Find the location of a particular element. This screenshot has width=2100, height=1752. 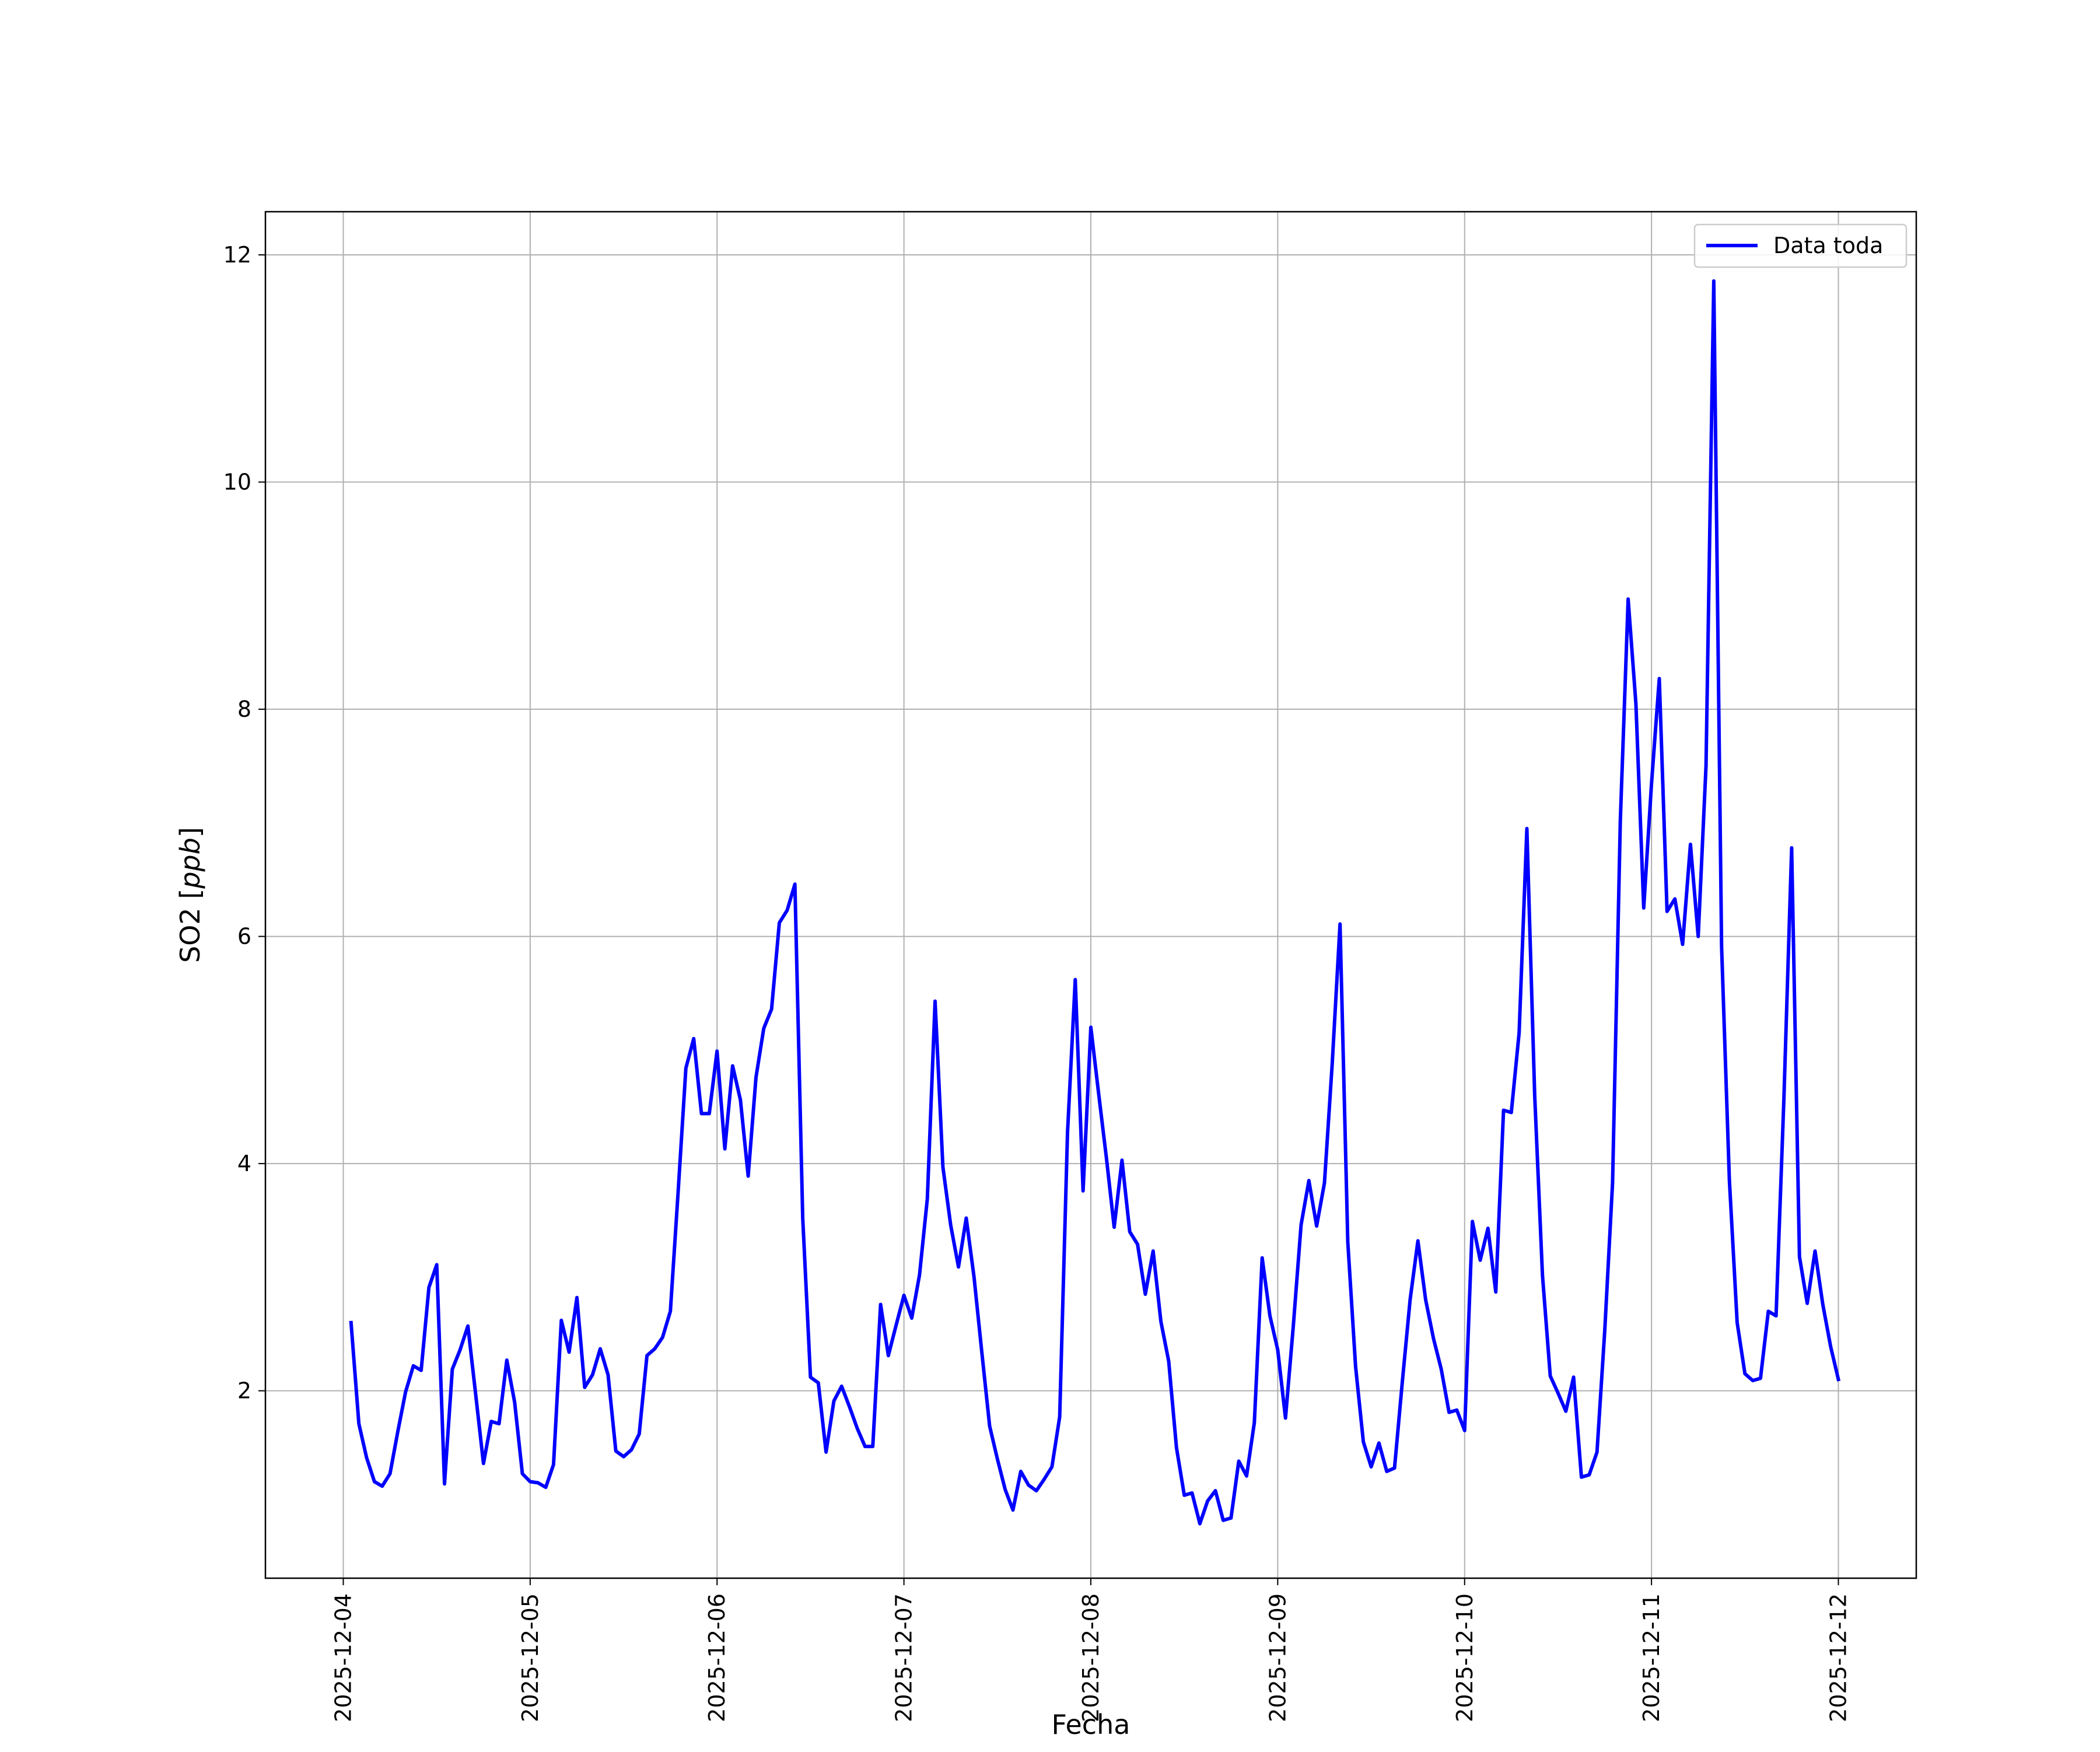

y-tick-label: 12 is located at coordinates (237, 255).